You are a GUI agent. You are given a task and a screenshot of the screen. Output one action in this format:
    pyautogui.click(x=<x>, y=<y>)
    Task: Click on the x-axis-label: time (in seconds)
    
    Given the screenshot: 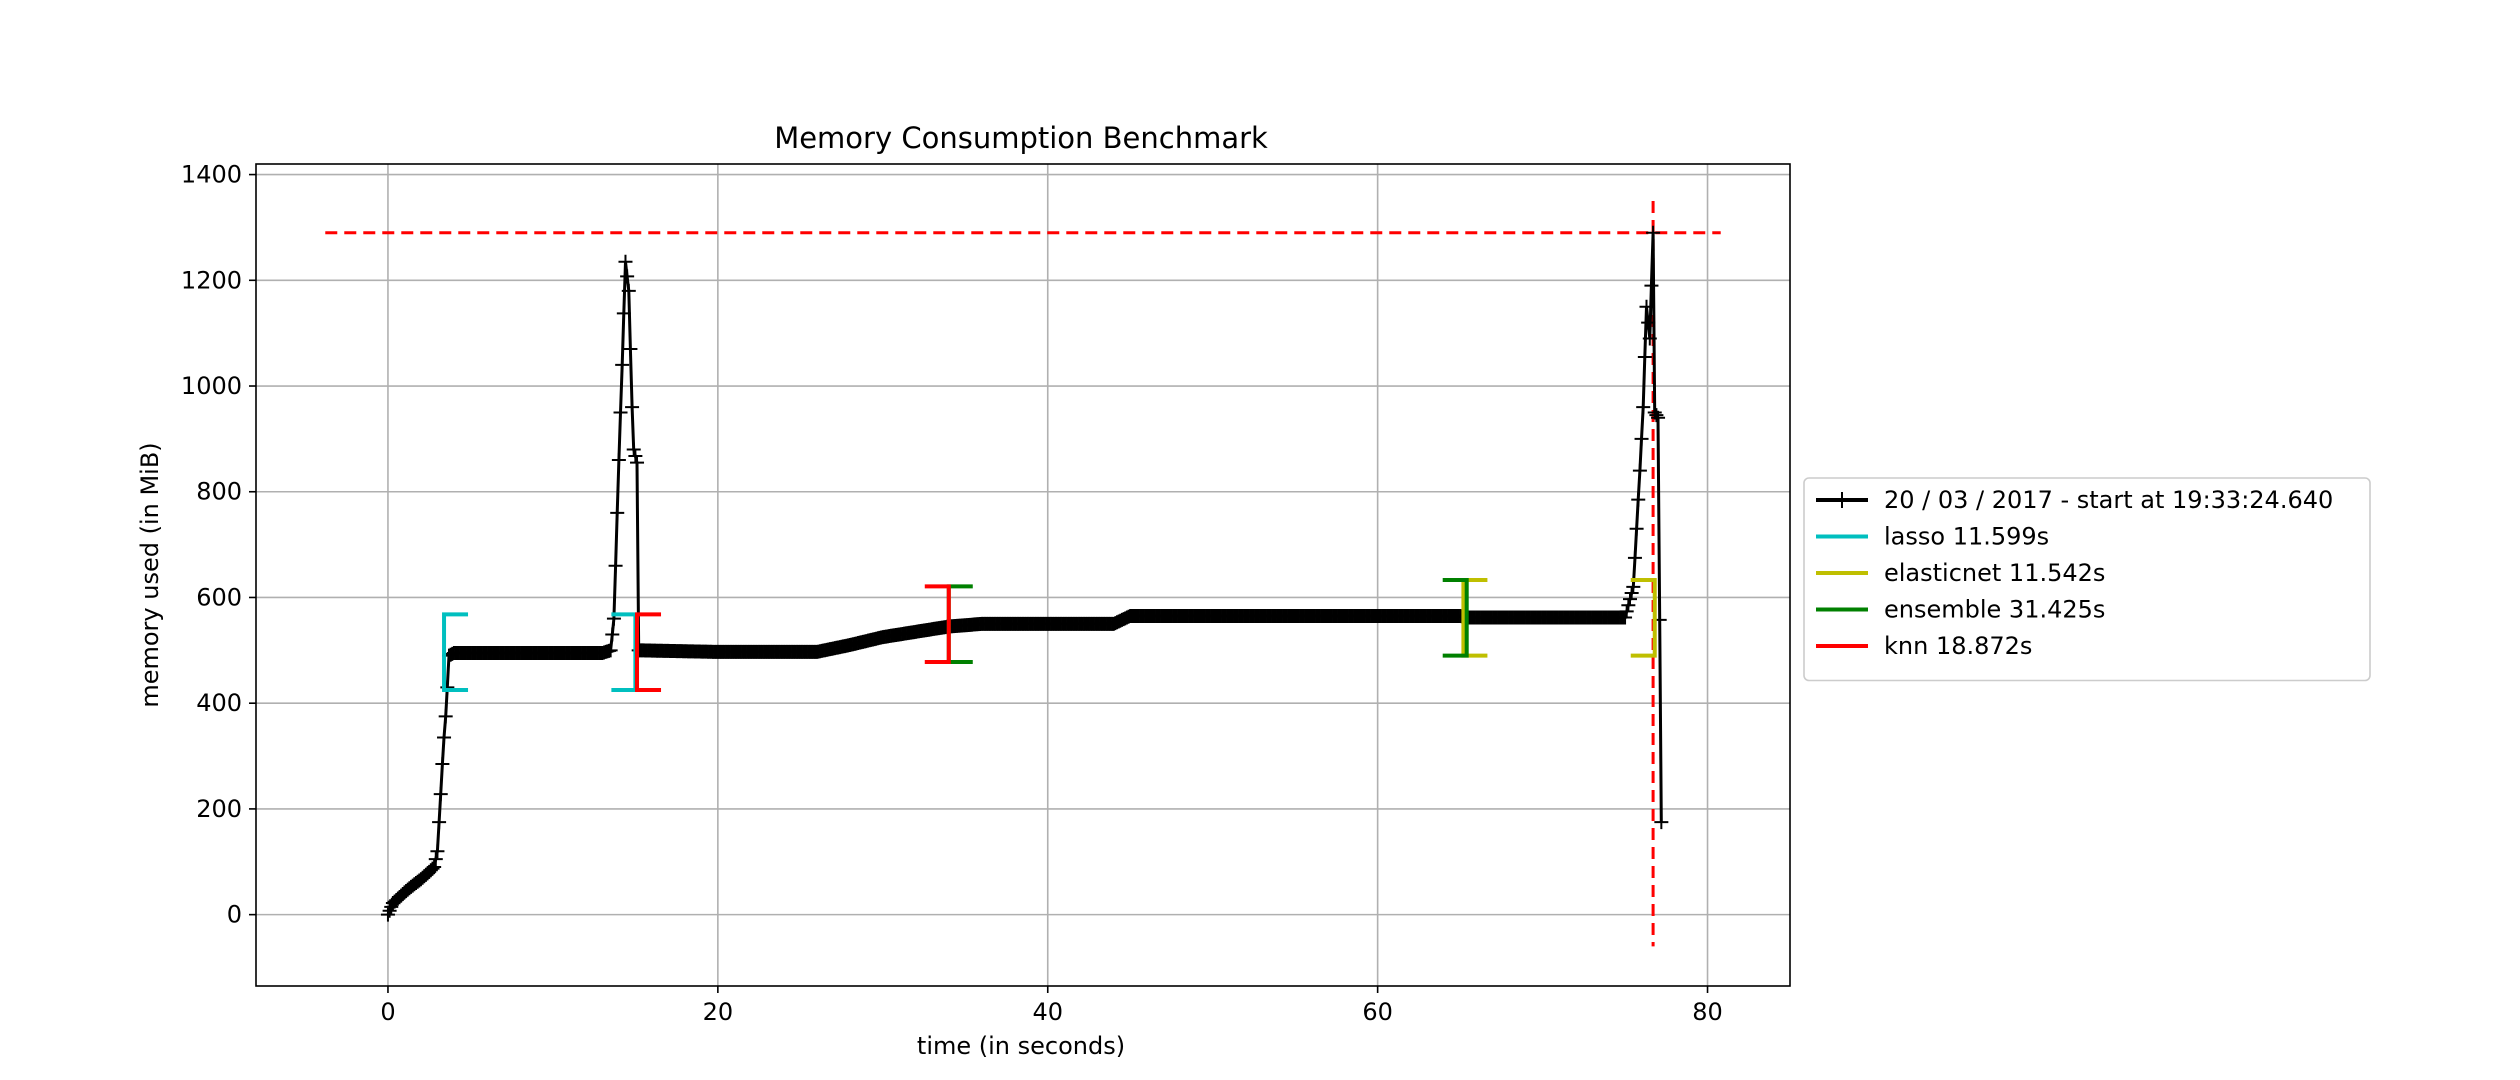 What is the action you would take?
    pyautogui.click(x=1021, y=1046)
    